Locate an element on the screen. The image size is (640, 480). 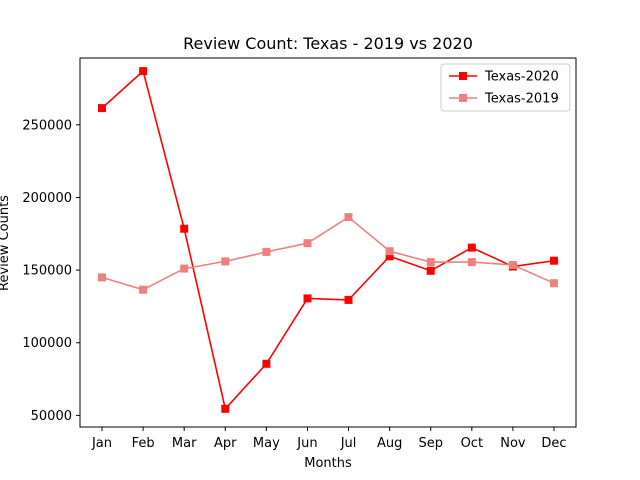
legend-entry: Texas-2019 is located at coordinates (504, 99).